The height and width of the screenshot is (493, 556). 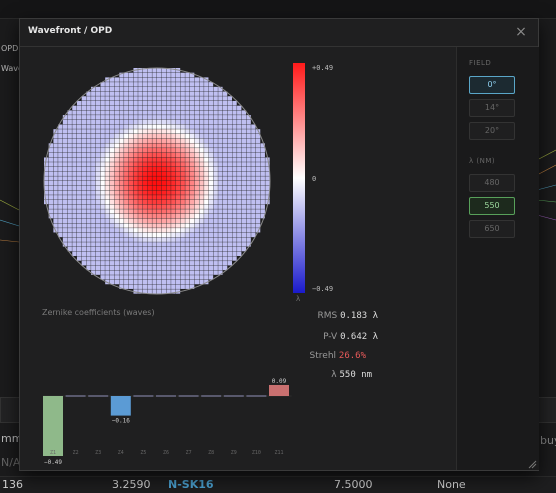 What do you see at coordinates (451, 484) in the screenshot?
I see `background-cell: None` at bounding box center [451, 484].